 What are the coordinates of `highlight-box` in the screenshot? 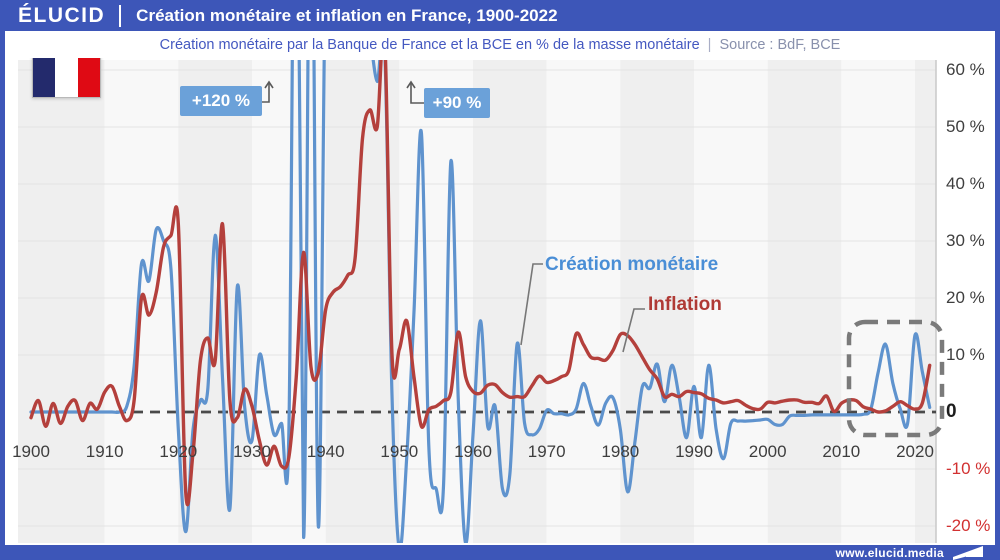 It's located at (895, 378).